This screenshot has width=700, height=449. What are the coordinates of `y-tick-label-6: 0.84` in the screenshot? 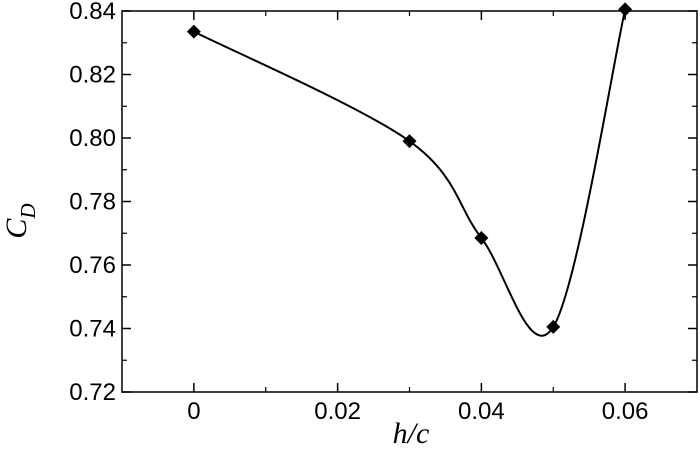 It's located at (92, 12).